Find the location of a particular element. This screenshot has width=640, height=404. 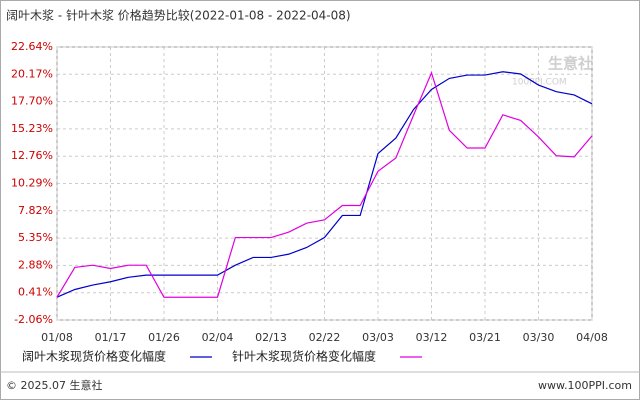

x-tick-label: 01/08 is located at coordinates (57, 337).